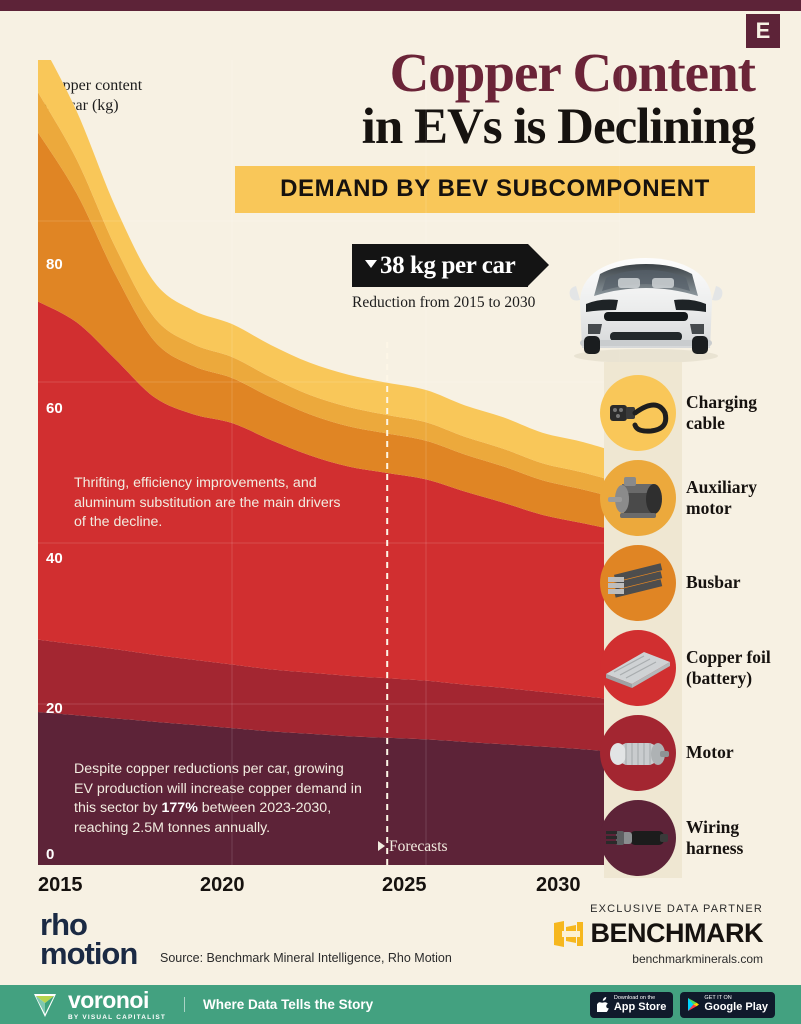  Describe the element at coordinates (329, 696) in the screenshot. I see `area-band-motor` at that location.